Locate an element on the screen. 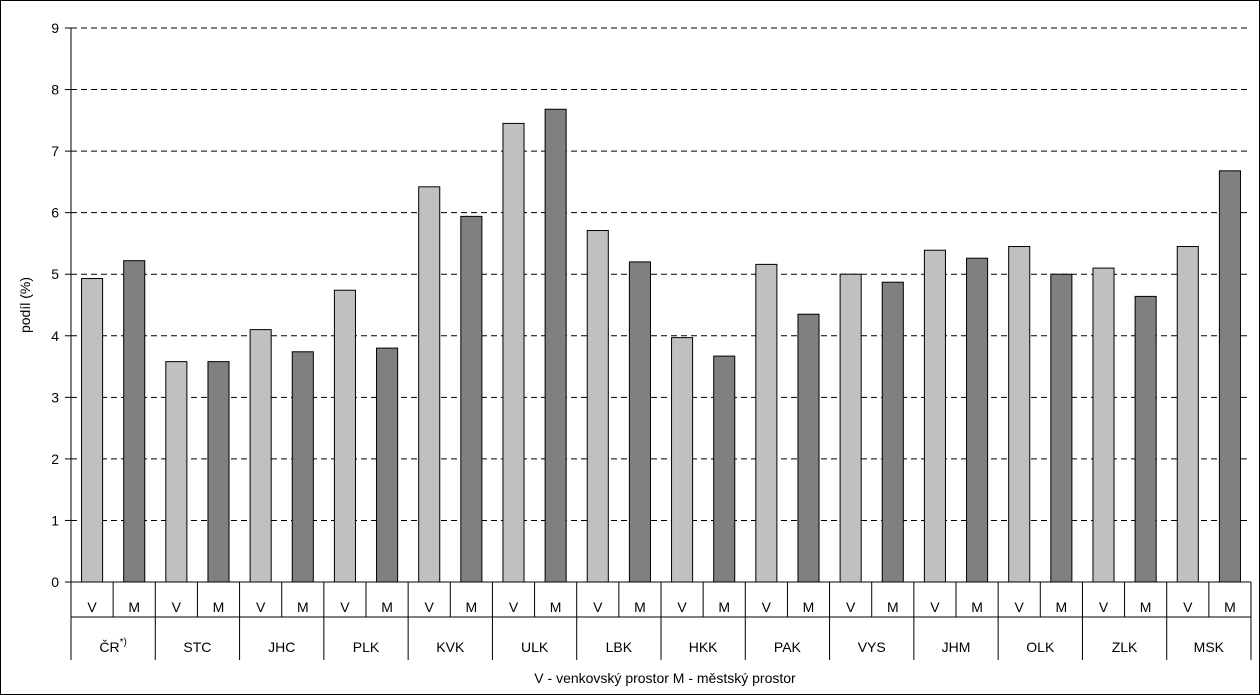  bar-v-plk is located at coordinates (344, 436).